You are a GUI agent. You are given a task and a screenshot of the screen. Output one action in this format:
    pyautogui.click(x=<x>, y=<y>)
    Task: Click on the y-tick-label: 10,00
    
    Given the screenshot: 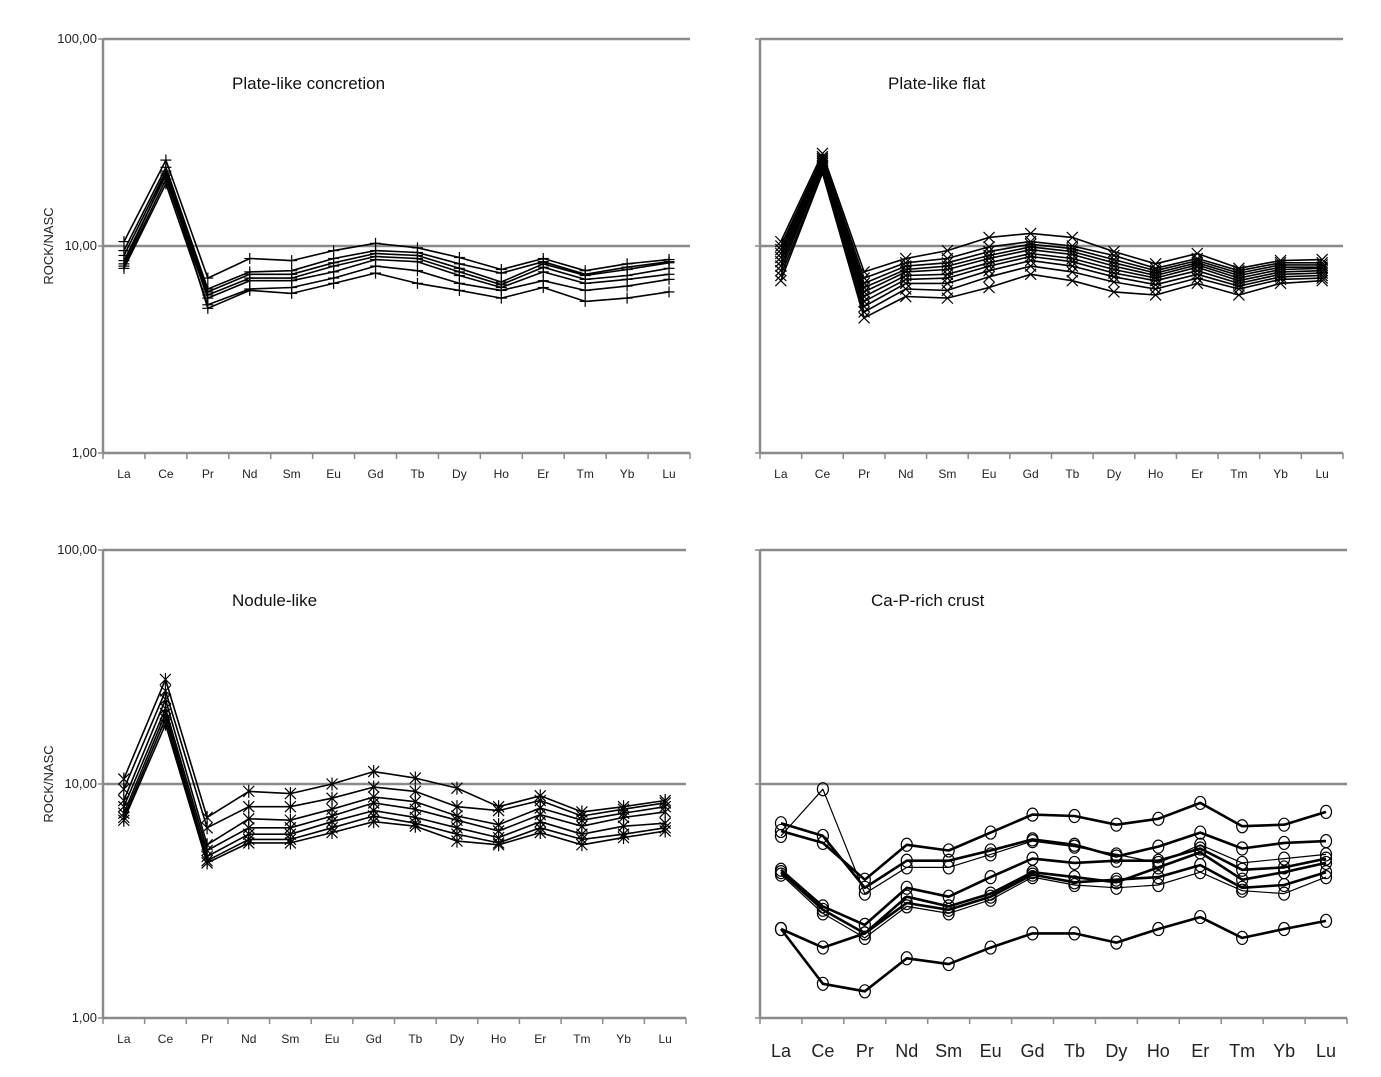 What is the action you would take?
    pyautogui.click(x=80, y=783)
    